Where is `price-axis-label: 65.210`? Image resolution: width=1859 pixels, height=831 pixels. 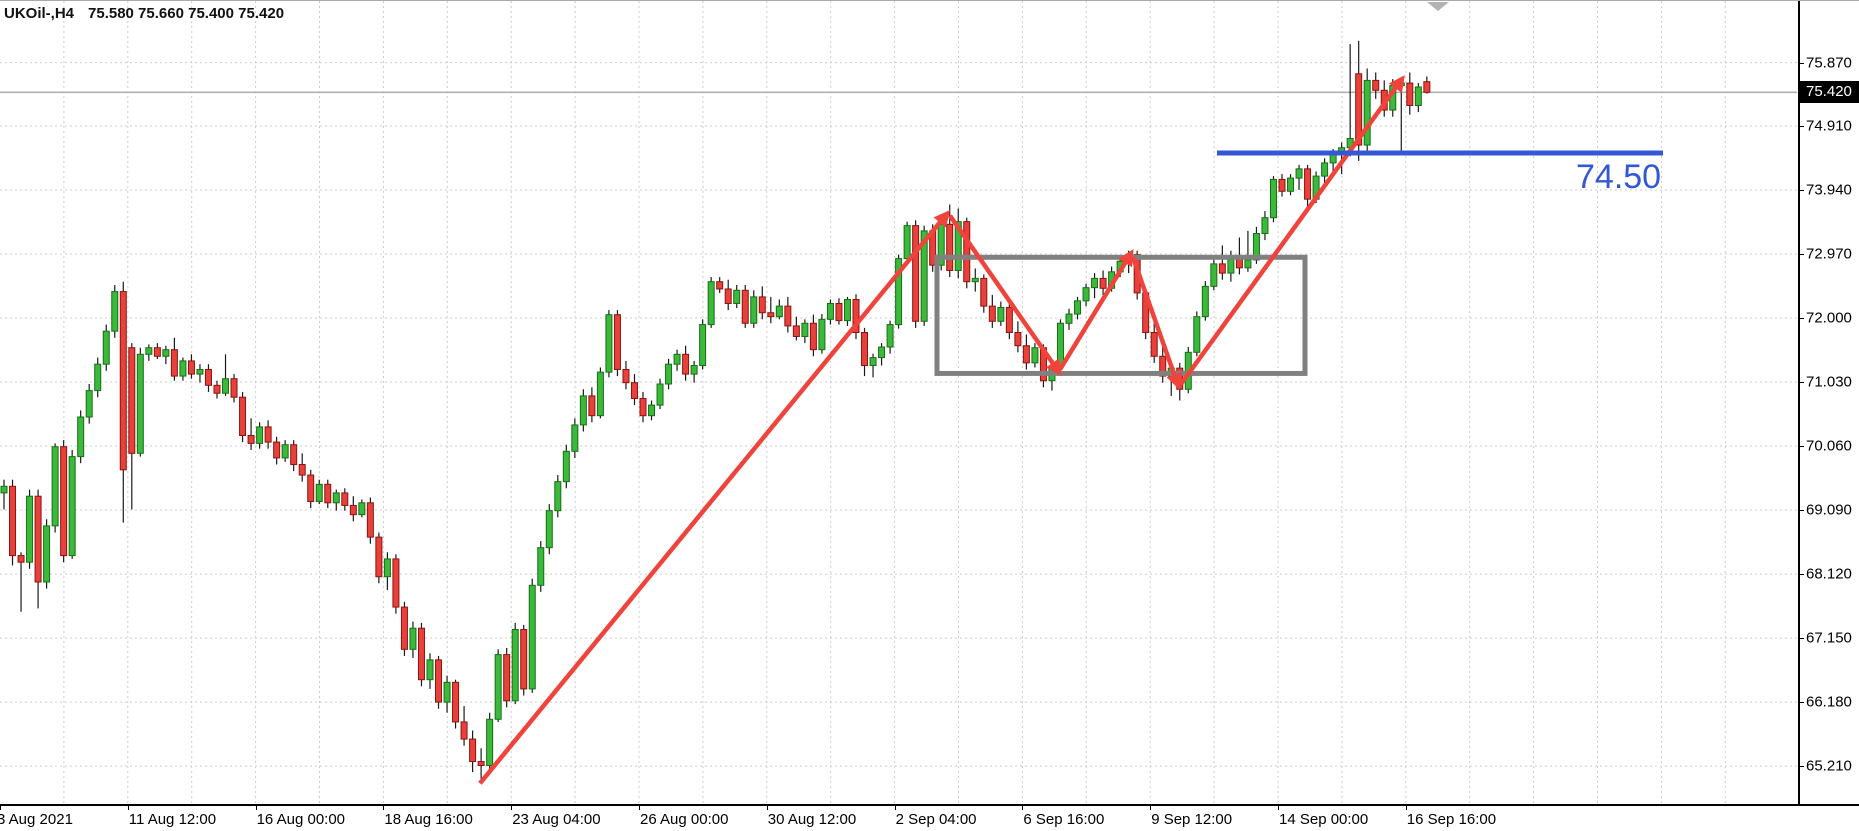
price-axis-label: 65.210 is located at coordinates (1829, 766).